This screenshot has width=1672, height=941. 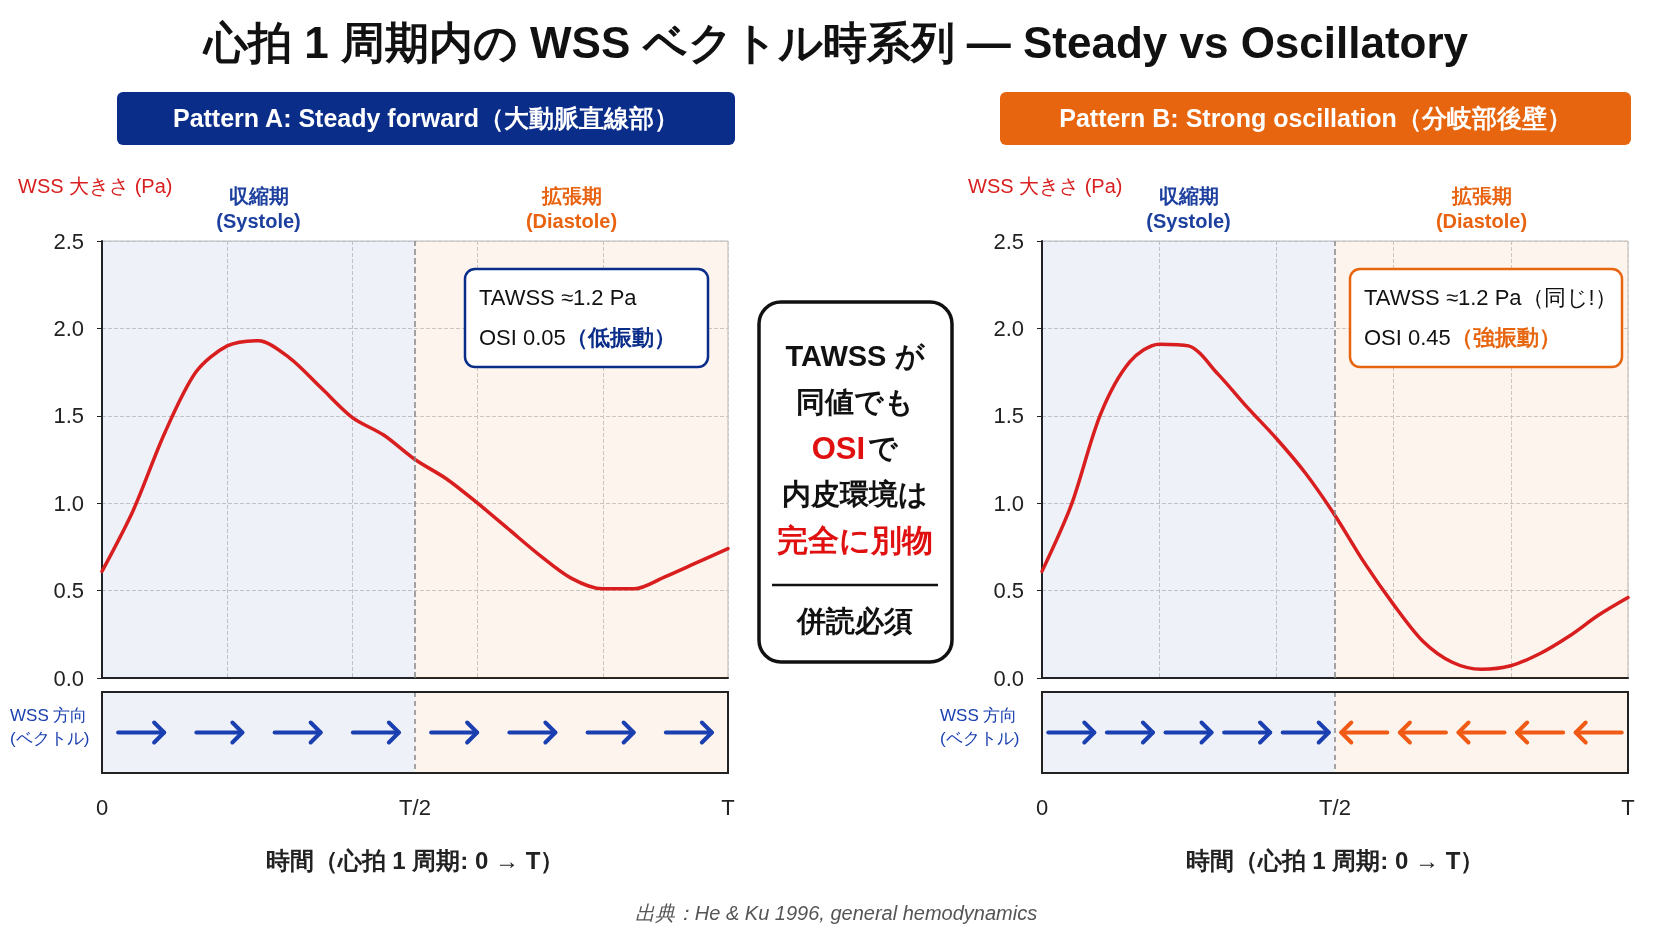 What do you see at coordinates (835, 42) in the screenshot?
I see `text: 心拍 1 周期内の WSS ベクトル時系列 — Steady vs Oscillatory` at bounding box center [835, 42].